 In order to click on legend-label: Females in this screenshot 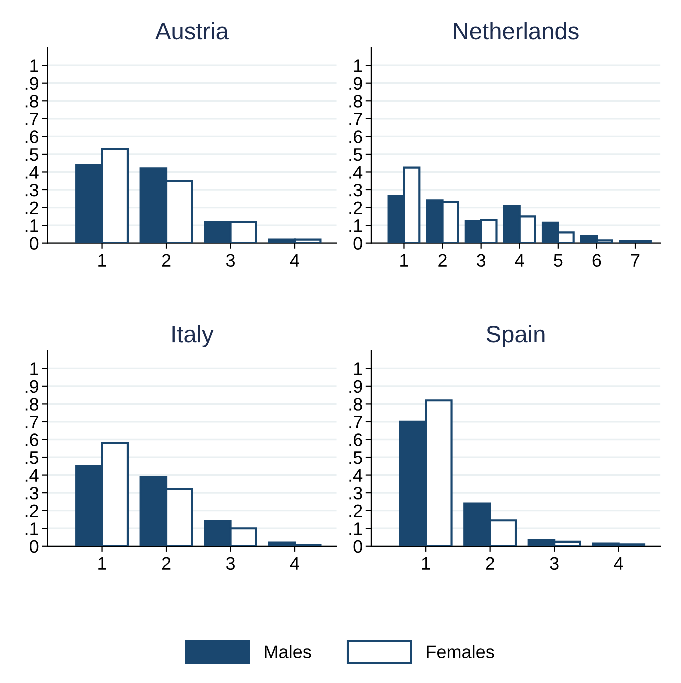, I will do `click(460, 651)`.